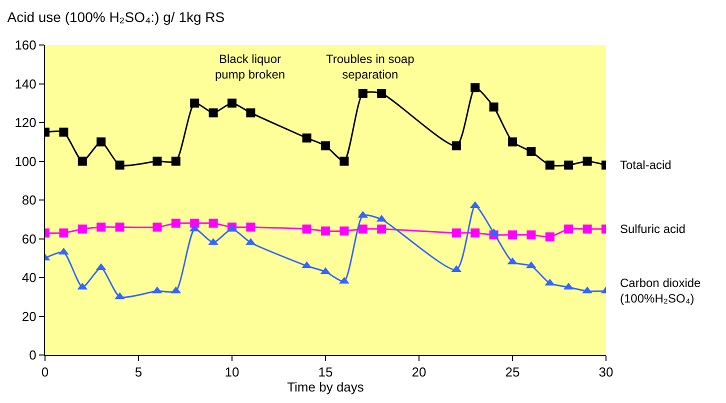  Describe the element at coordinates (325, 372) in the screenshot. I see `x-tick-label: 15` at that location.